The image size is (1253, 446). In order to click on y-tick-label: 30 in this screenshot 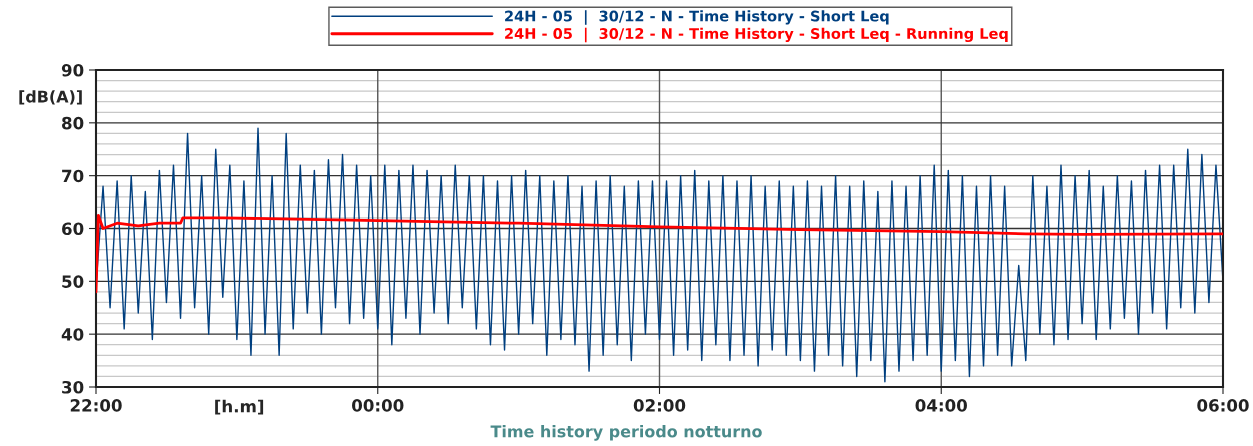, I will do `click(73, 387)`.